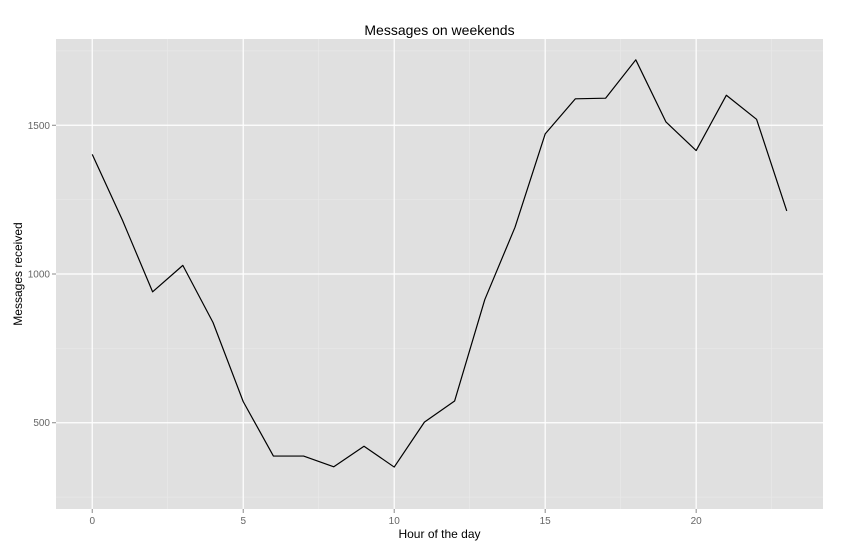 Image resolution: width=843 pixels, height=557 pixels. Describe the element at coordinates (18, 273) in the screenshot. I see `y-axis-label: Messages received` at that location.